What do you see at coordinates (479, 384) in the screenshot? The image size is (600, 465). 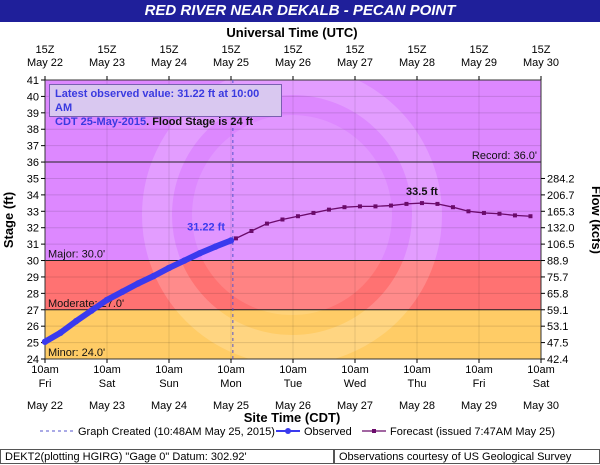 I see `bottom-tick-day: Fri` at bounding box center [479, 384].